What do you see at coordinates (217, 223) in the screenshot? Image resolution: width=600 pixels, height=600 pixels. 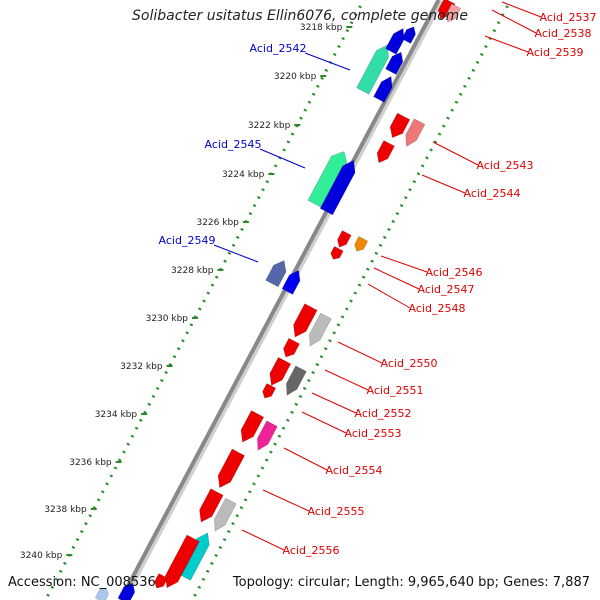 I see `tick-label: 3226 kbp` at bounding box center [217, 223].